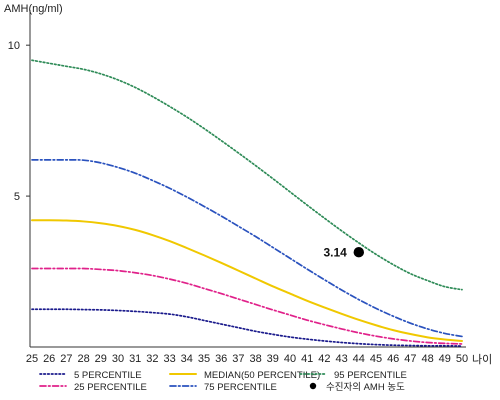 The height and width of the screenshot is (400, 500). What do you see at coordinates (307, 359) in the screenshot?
I see `x-tick-label-41: 41` at bounding box center [307, 359].